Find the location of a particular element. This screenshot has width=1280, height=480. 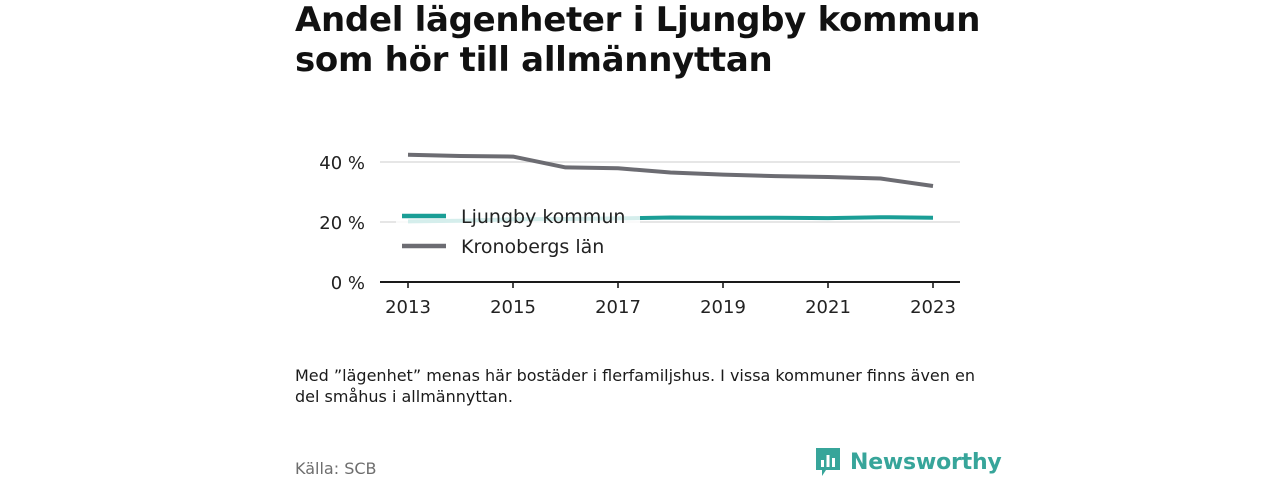

y-tick-label: 0 % is located at coordinates (348, 283).